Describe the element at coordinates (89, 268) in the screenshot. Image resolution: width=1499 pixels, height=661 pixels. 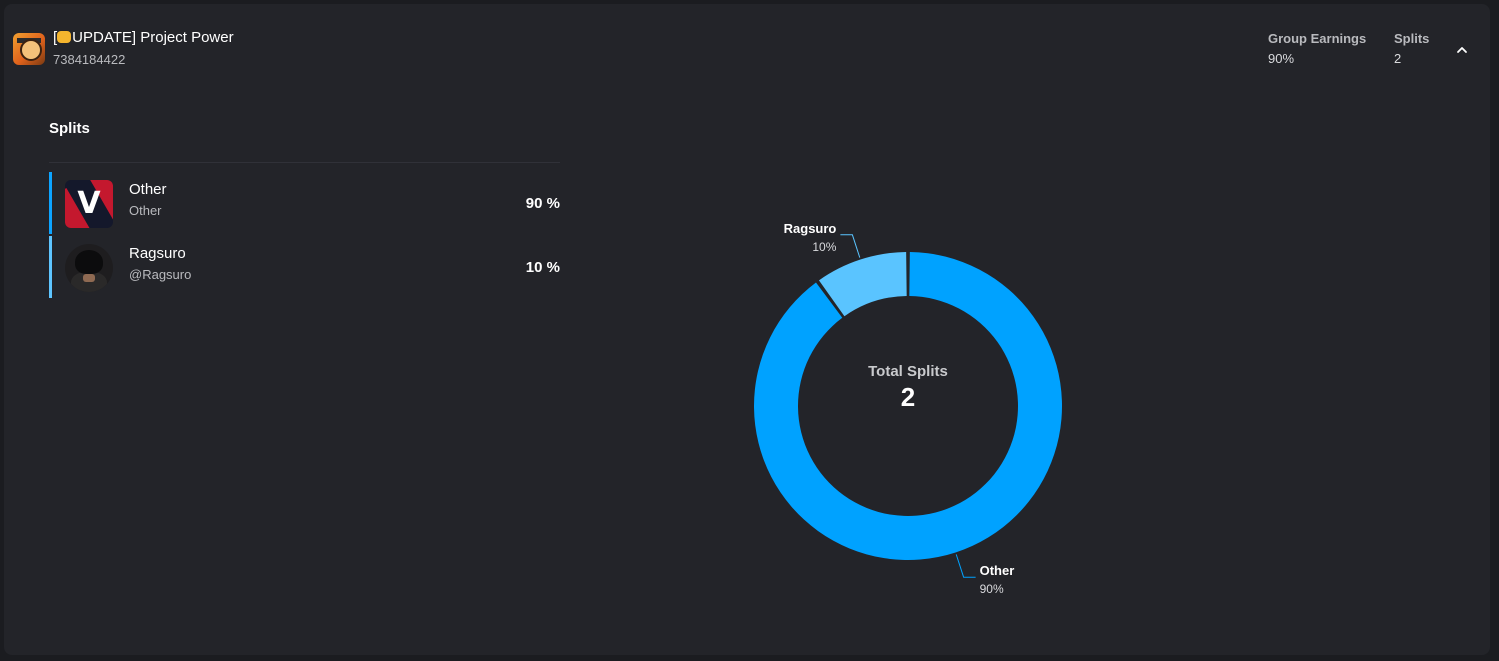
I see `avatar` at that location.